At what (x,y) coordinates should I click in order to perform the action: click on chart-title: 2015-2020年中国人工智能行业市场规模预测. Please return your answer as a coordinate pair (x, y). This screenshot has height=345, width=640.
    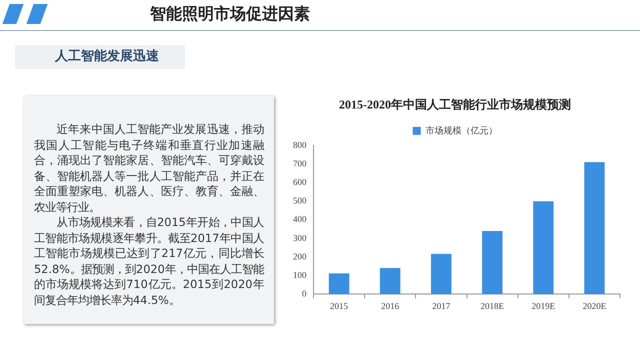
    Looking at the image, I should click on (455, 104).